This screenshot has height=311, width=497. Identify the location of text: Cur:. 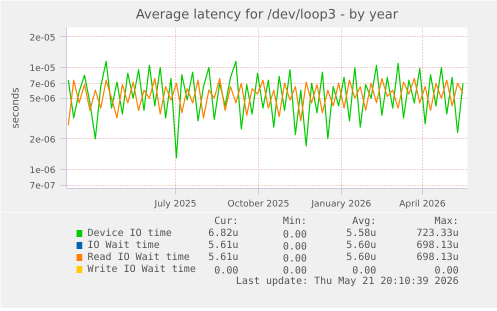
(226, 221).